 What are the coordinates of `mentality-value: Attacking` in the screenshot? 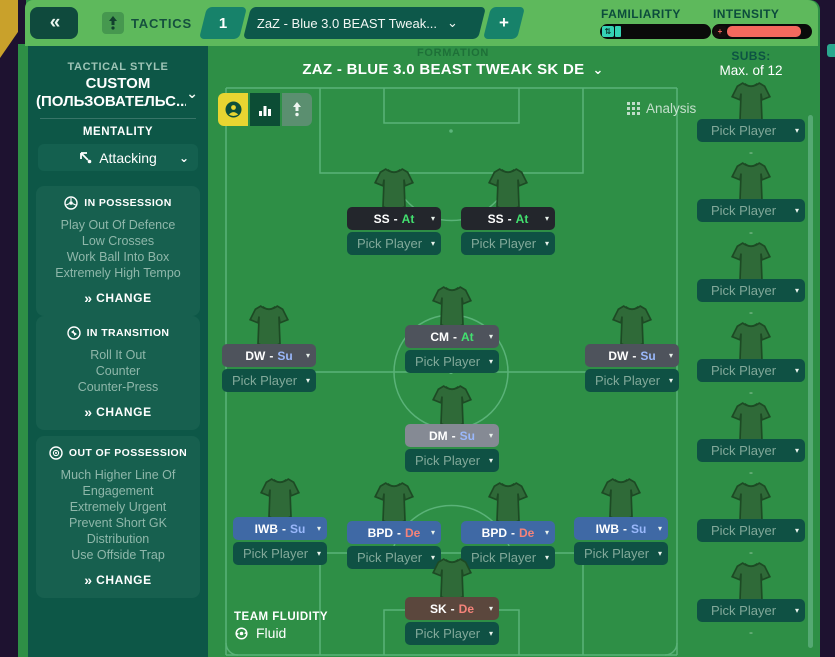 It's located at (128, 157).